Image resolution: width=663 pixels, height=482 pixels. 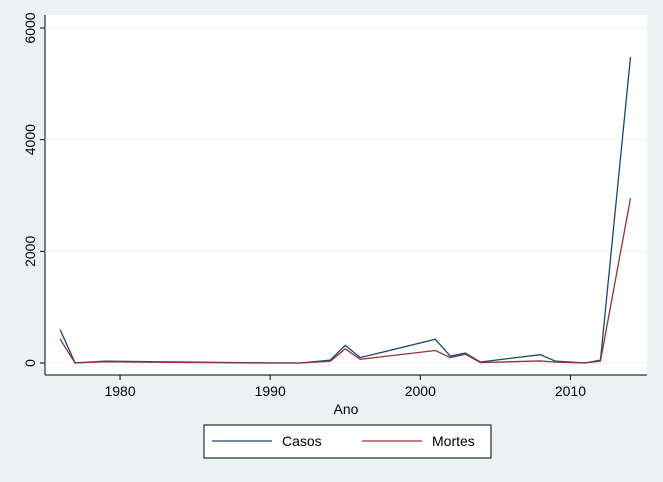 What do you see at coordinates (30, 27) in the screenshot?
I see `y-tick-label: 6000` at bounding box center [30, 27].